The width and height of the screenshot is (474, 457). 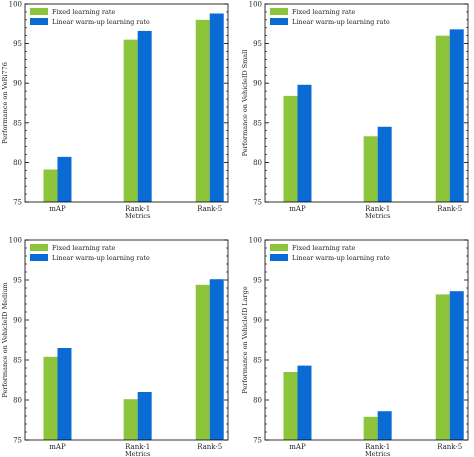 What do you see at coordinates (245, 339) in the screenshot?
I see `y-axis-label: Performance on VehicleID Large` at bounding box center [245, 339].